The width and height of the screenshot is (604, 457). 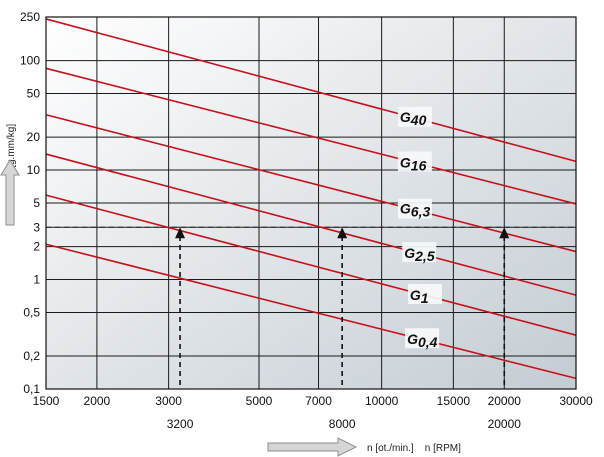 What do you see at coordinates (342, 424) in the screenshot?
I see `marker-label: 8000` at bounding box center [342, 424].